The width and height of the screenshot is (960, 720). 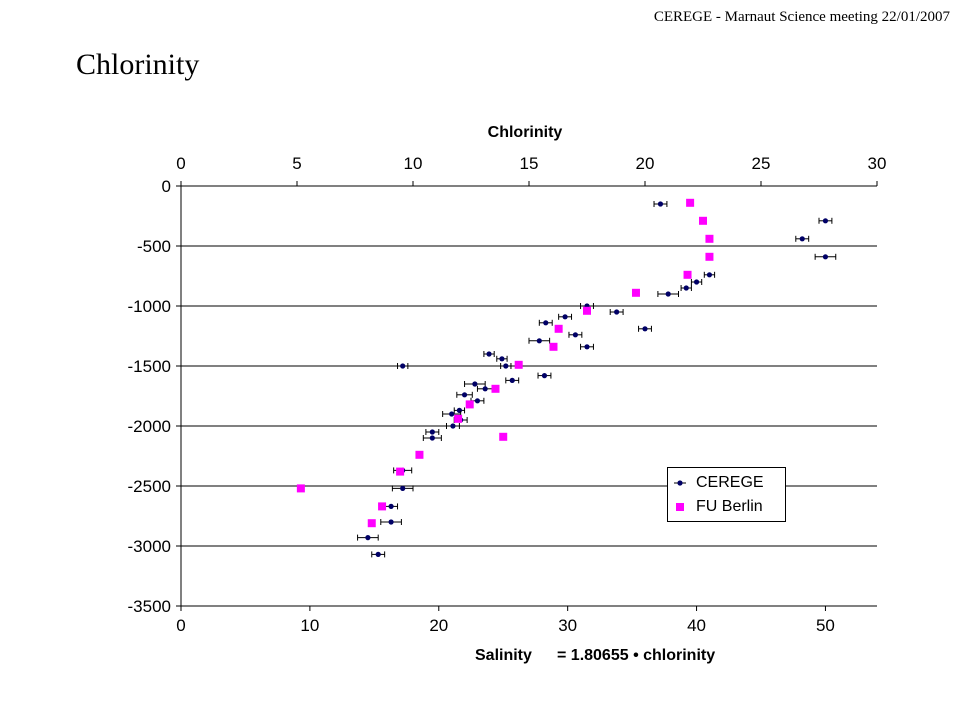 What do you see at coordinates (413, 163) in the screenshot?
I see `x2-tick-label: 10` at bounding box center [413, 163].